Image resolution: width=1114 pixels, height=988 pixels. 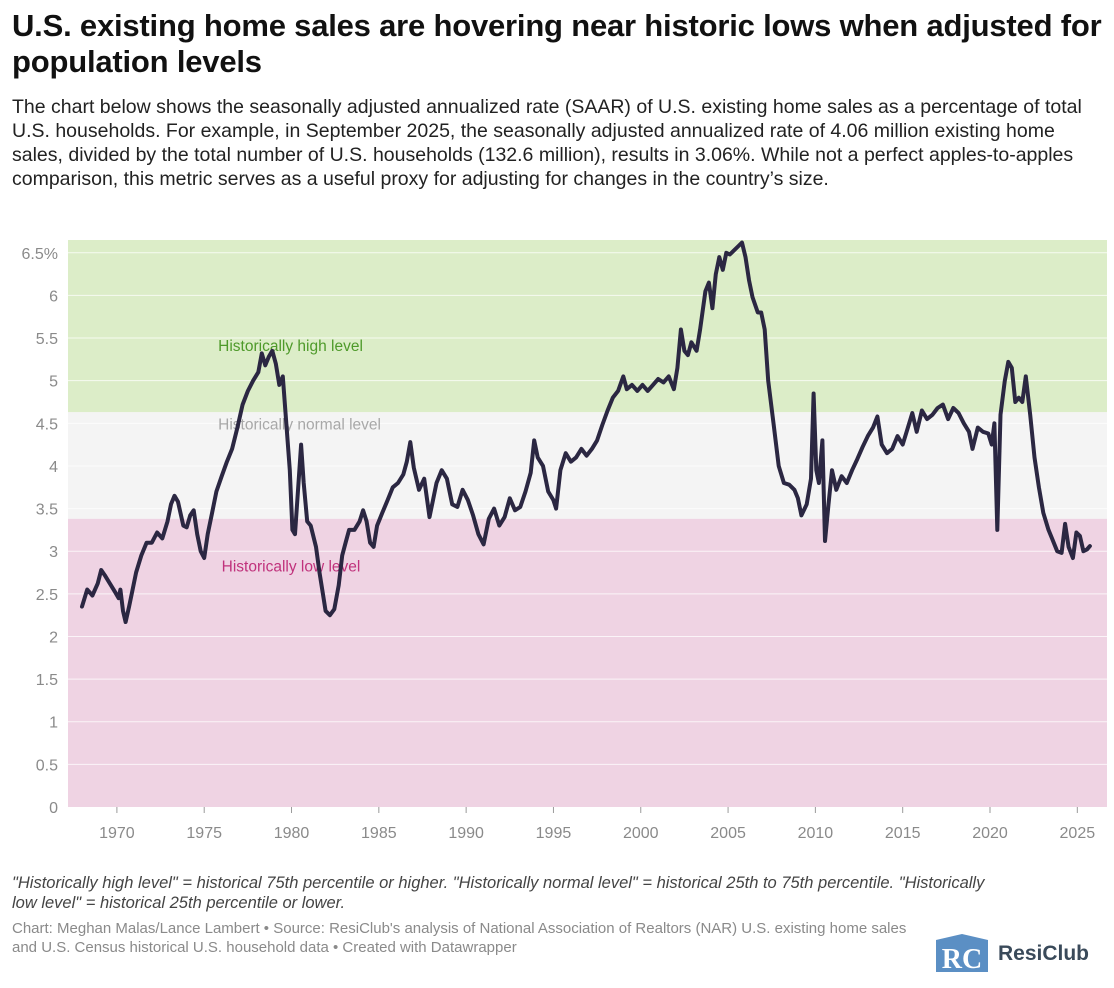 What do you see at coordinates (290, 346) in the screenshot?
I see `band-label-0: Historically high level` at bounding box center [290, 346].